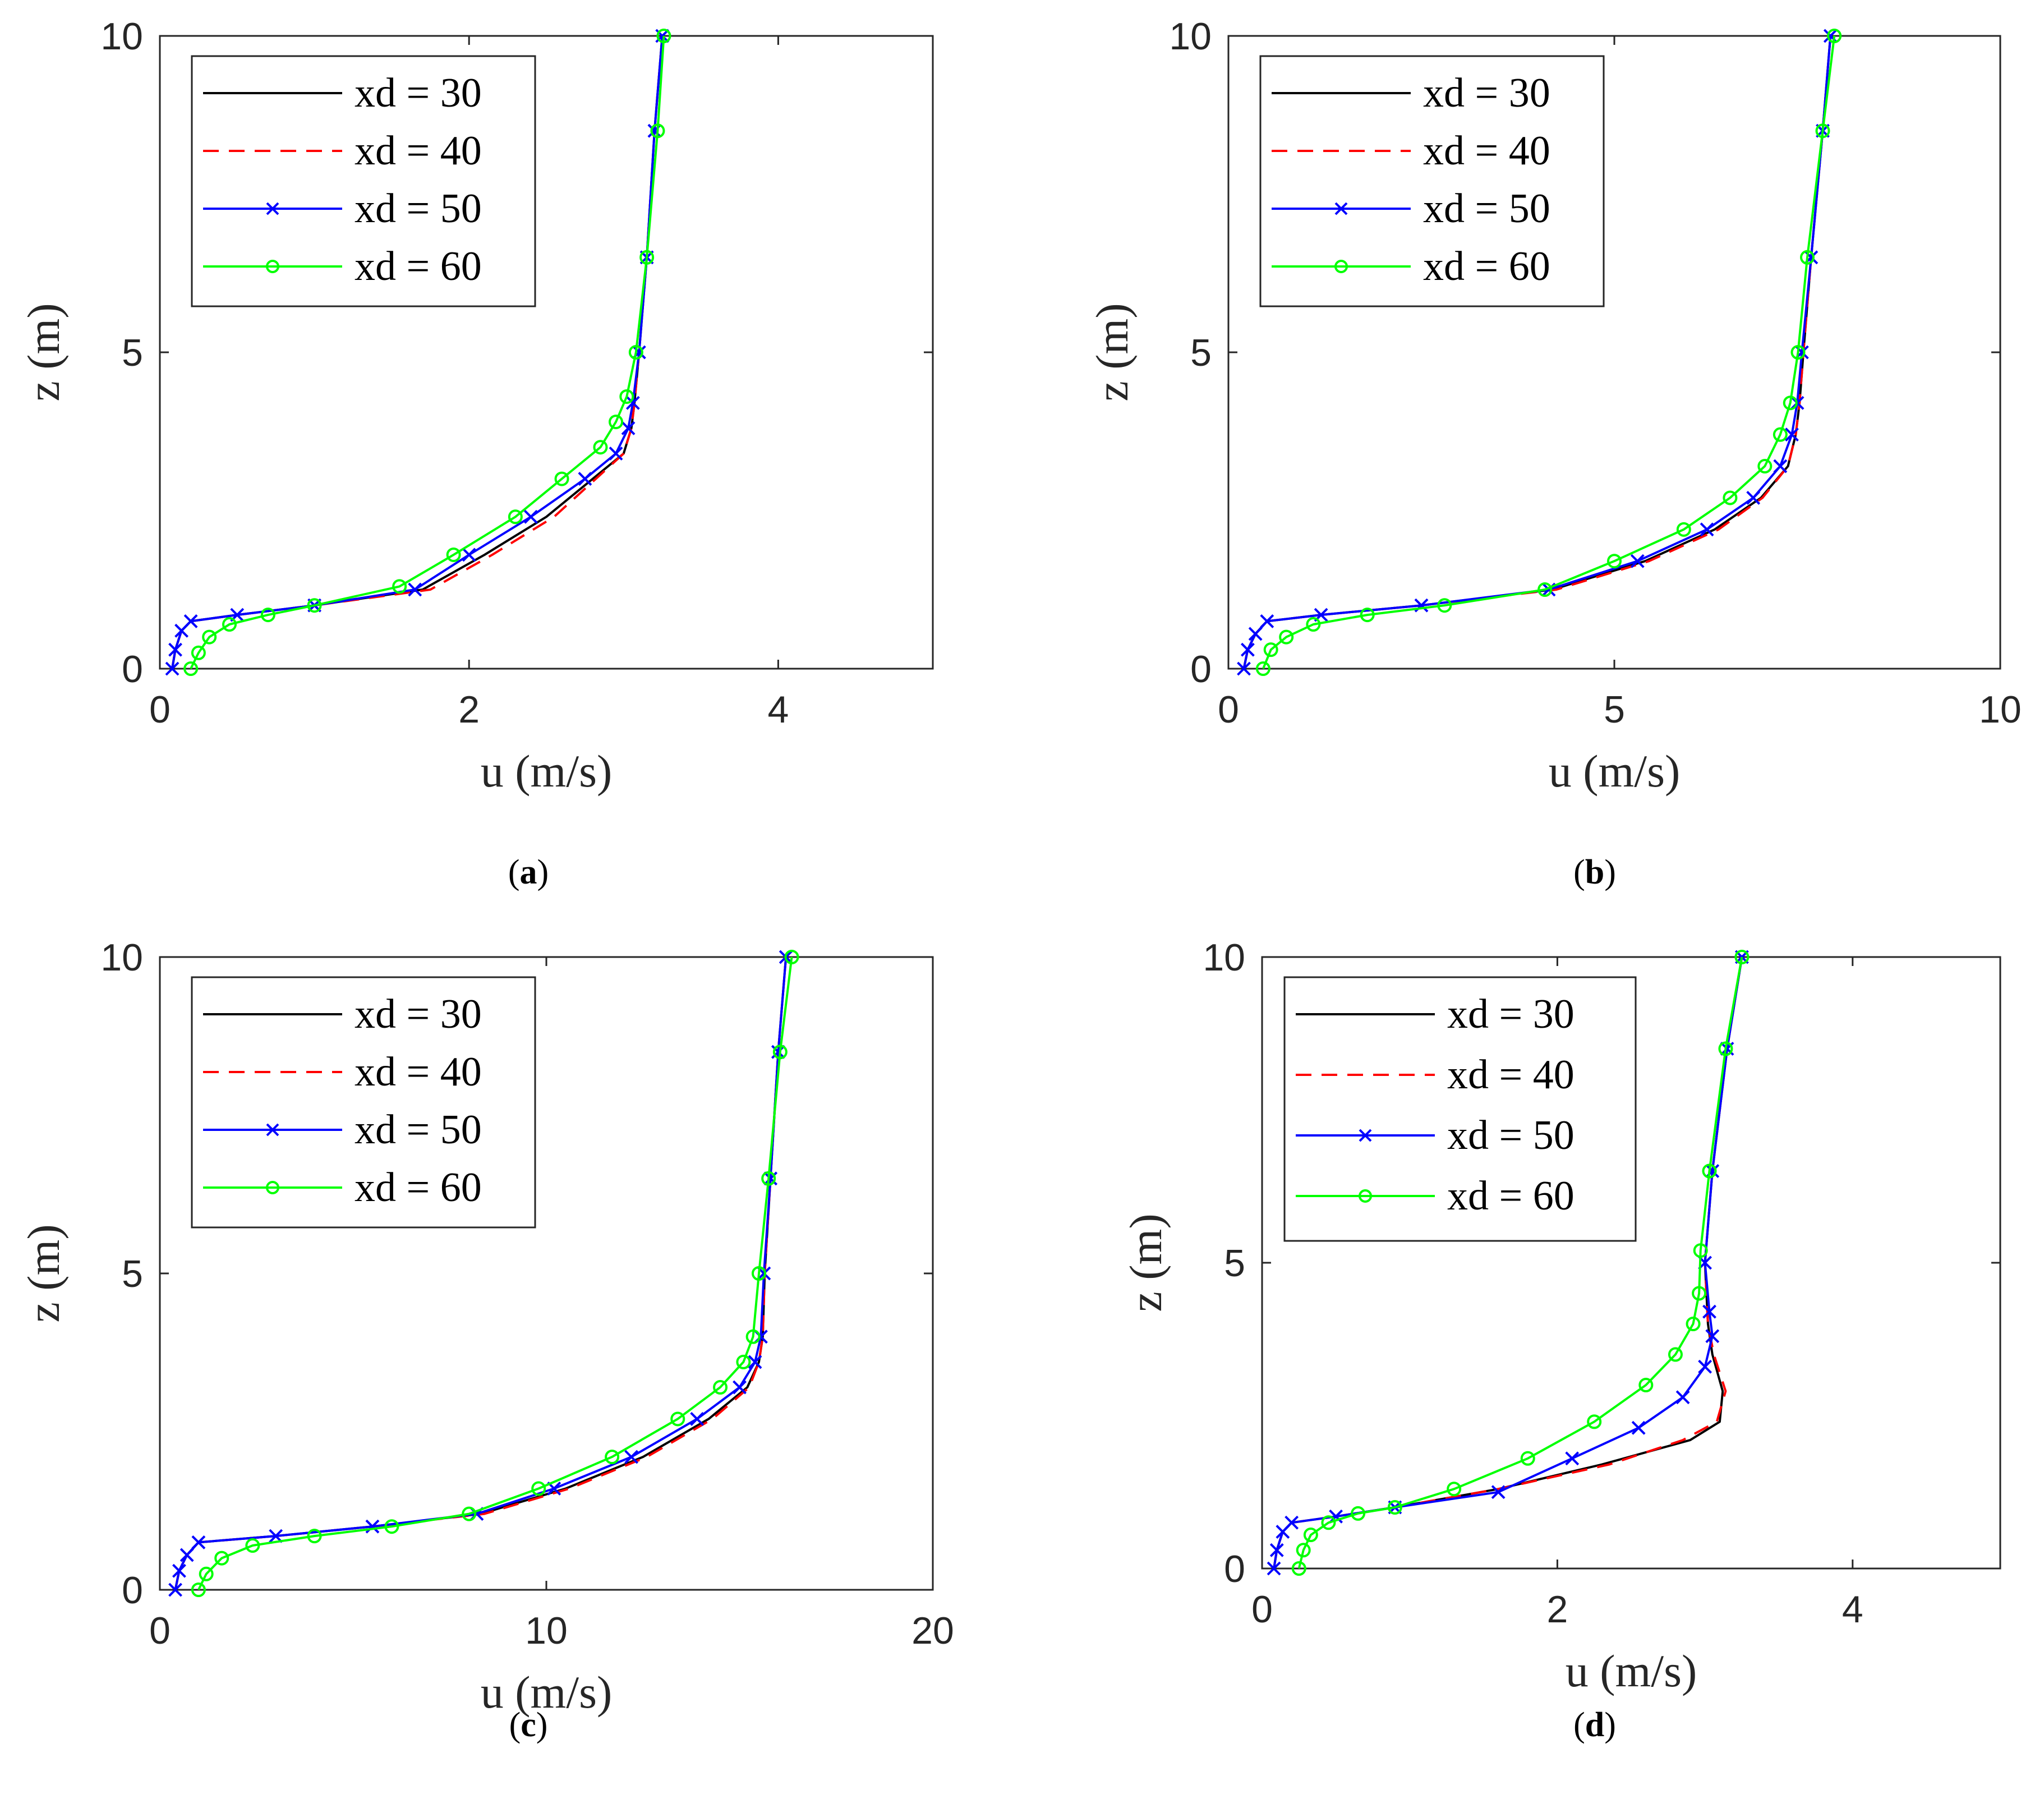 The image size is (2044, 1794). What do you see at coordinates (272, 266) in the screenshot?
I see `legend-marker-xd60` at bounding box center [272, 266].